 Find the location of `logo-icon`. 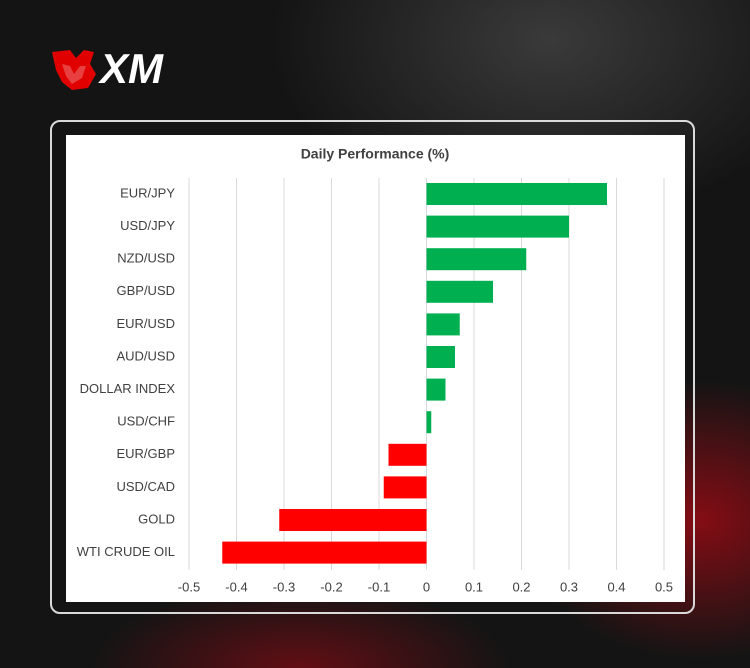

logo-icon is located at coordinates (74, 70).